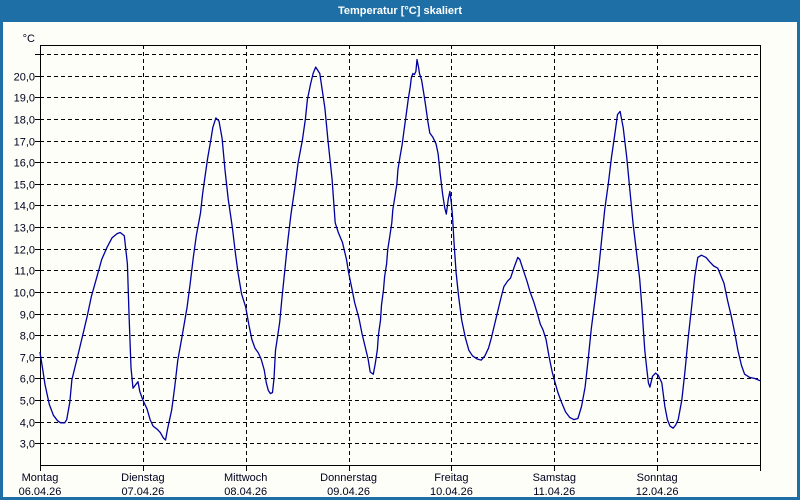  What do you see at coordinates (451, 492) in the screenshot?
I see `x-axis-date-label: 10.04.26` at bounding box center [451, 492].